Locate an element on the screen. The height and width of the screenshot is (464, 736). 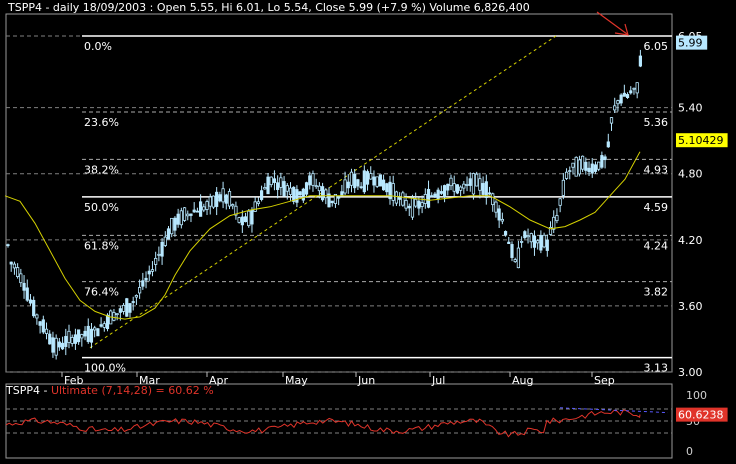
x-tick-label: Apr is located at coordinates (219, 380).